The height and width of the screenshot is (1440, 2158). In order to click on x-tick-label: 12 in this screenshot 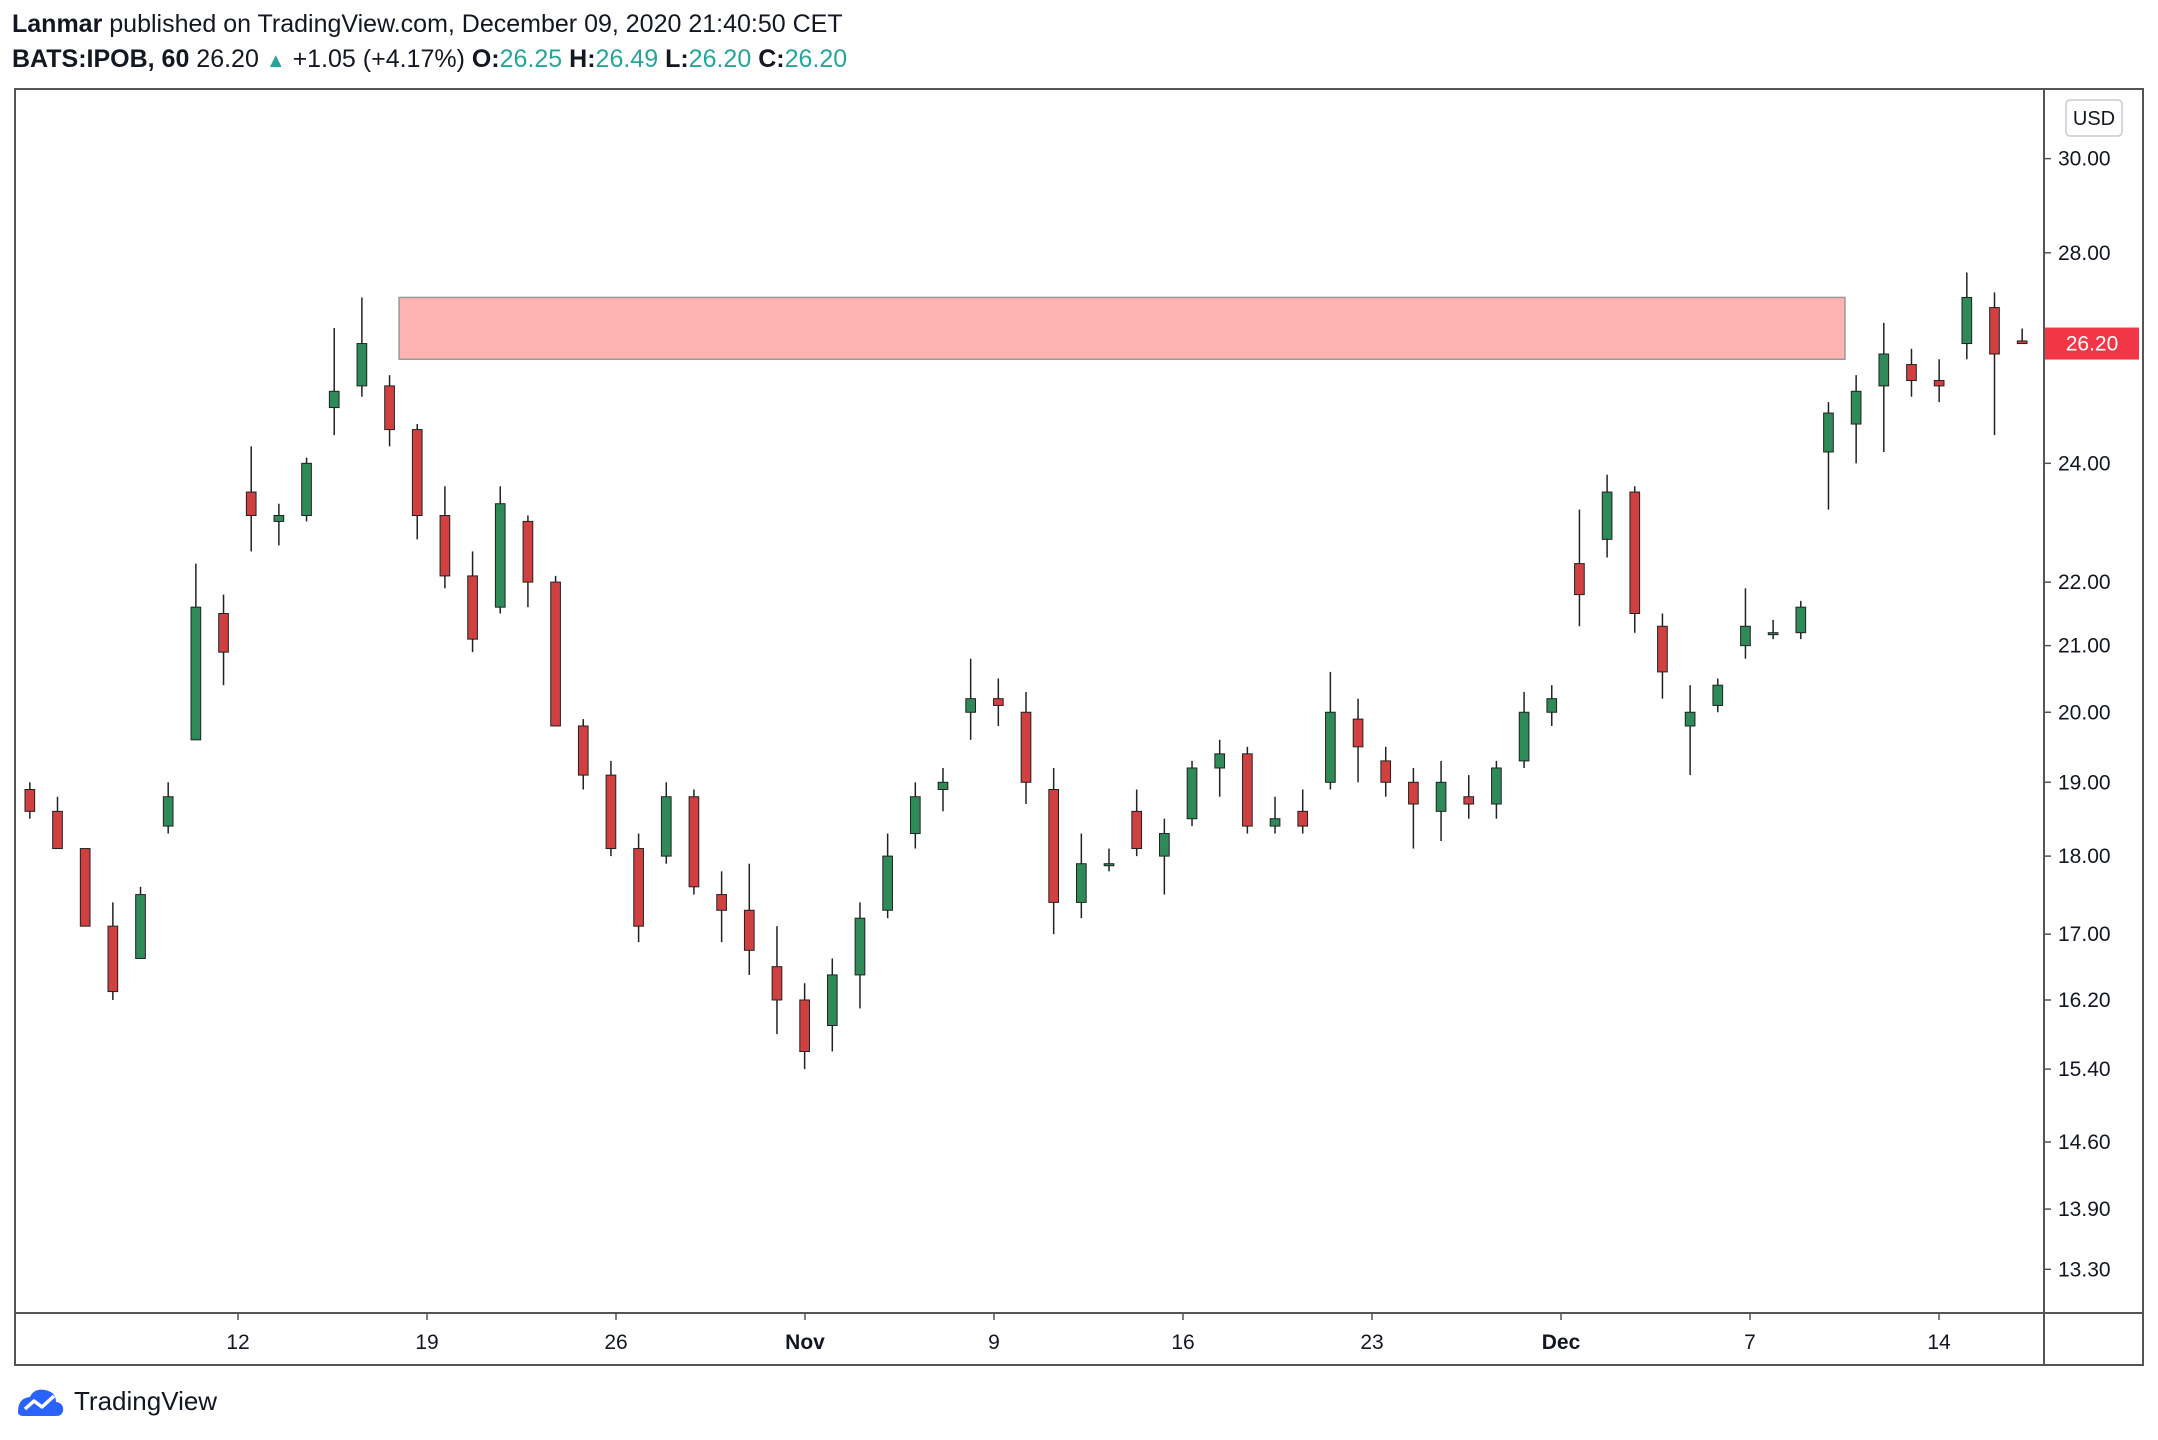, I will do `click(237, 1342)`.